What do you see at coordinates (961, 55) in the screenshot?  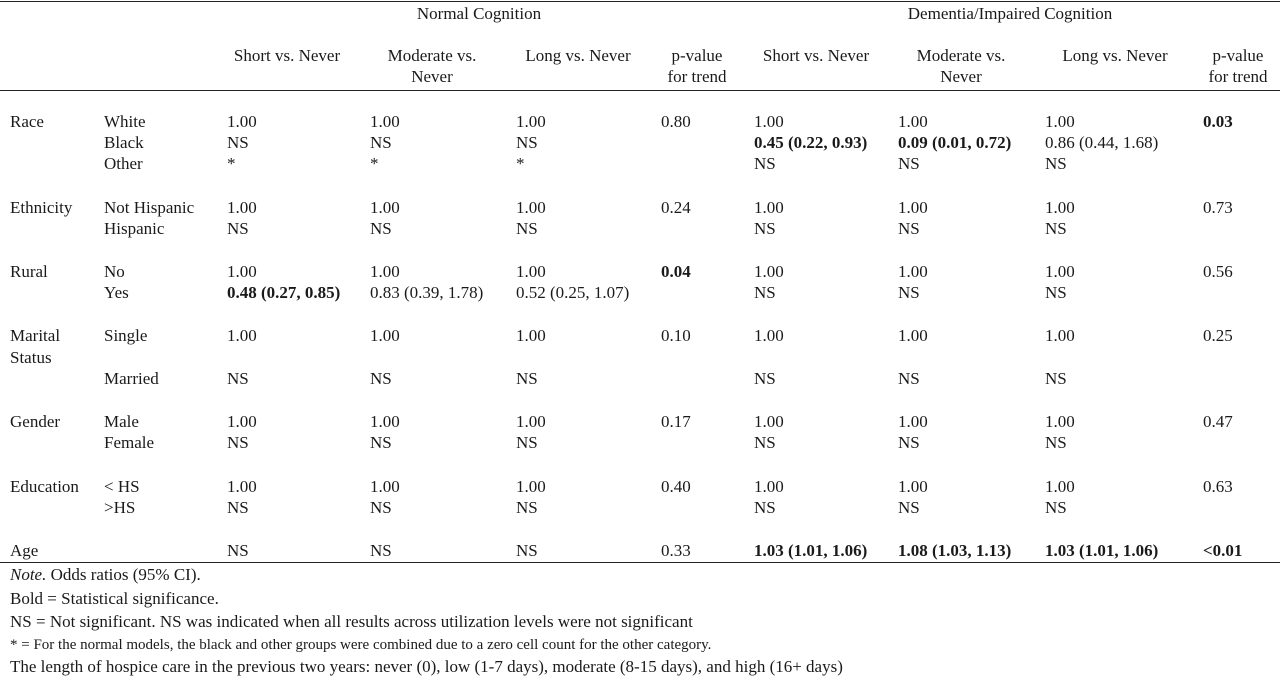 I see `column-header: Moderate vs.` at bounding box center [961, 55].